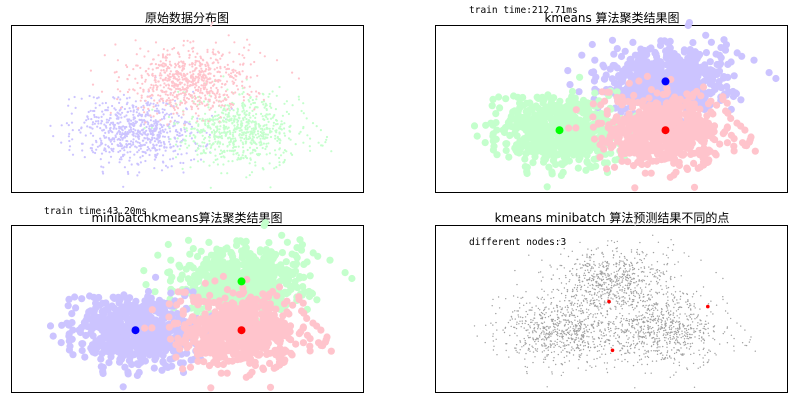  What do you see at coordinates (95, 211) in the screenshot?
I see `train-time-label: train time:43.20ms` at bounding box center [95, 211].